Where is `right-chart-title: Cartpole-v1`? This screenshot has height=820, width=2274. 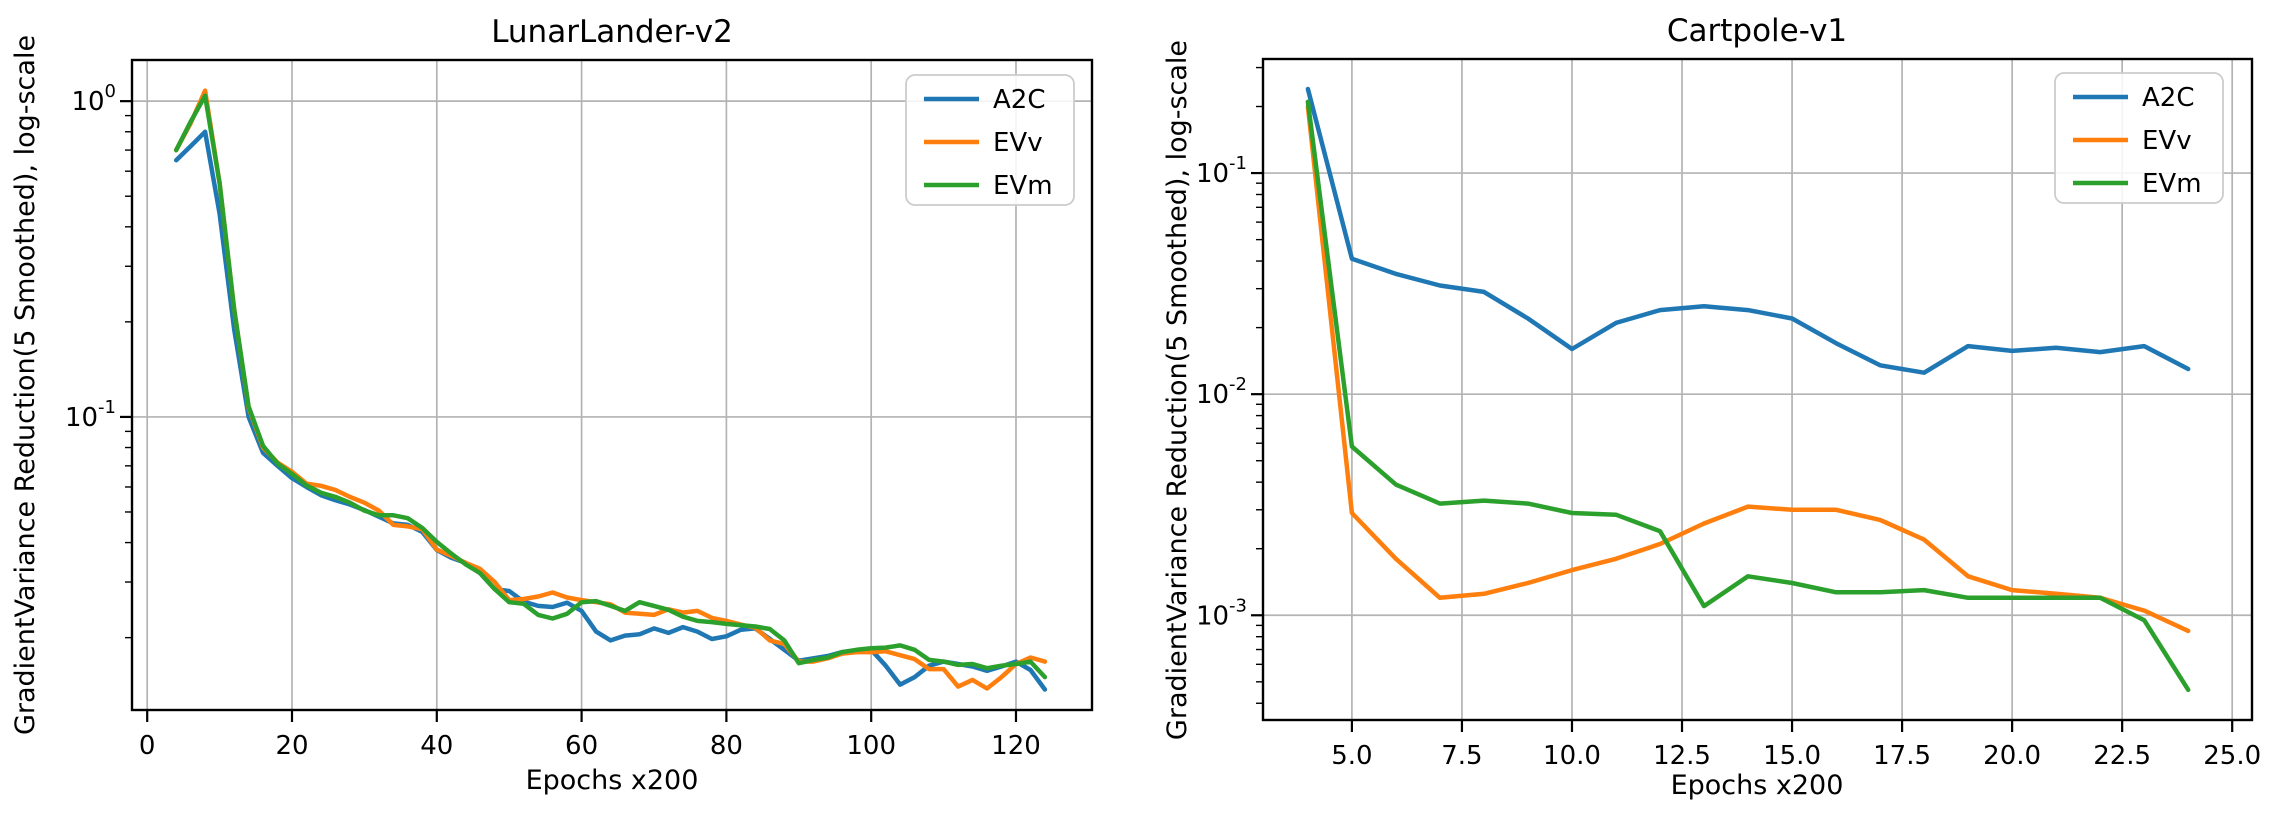
right-chart-title: Cartpole-v1 is located at coordinates (1757, 31).